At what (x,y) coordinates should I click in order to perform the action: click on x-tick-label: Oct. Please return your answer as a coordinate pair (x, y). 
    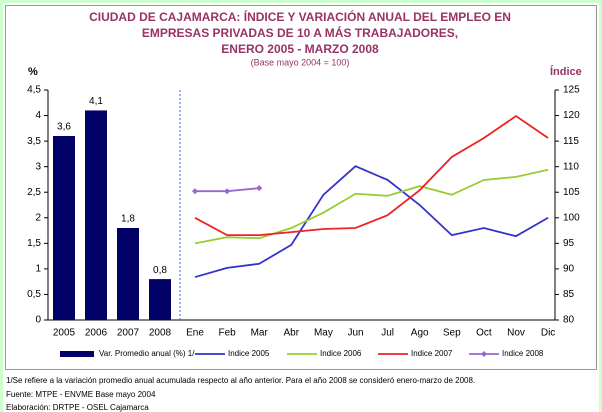
    Looking at the image, I should click on (484, 333).